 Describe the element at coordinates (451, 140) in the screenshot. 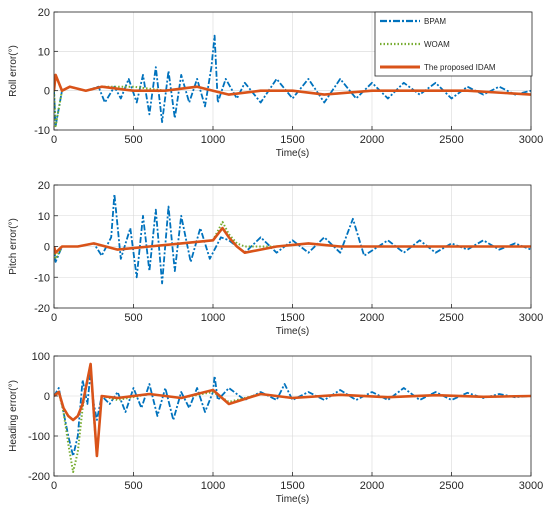

I see `roll-xtick-label-5: 2500` at that location.